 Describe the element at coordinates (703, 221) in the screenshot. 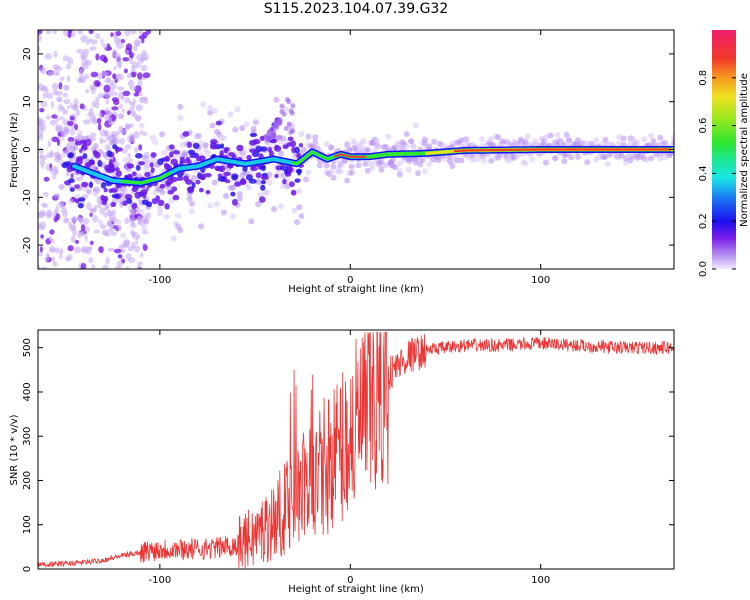

I see `colorbar-tick-label: 0.2` at that location.